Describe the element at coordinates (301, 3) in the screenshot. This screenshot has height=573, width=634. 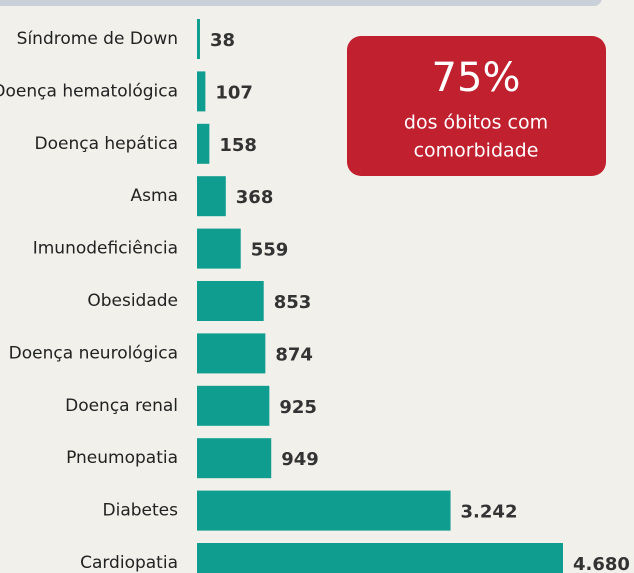
I see `header-strip` at that location.